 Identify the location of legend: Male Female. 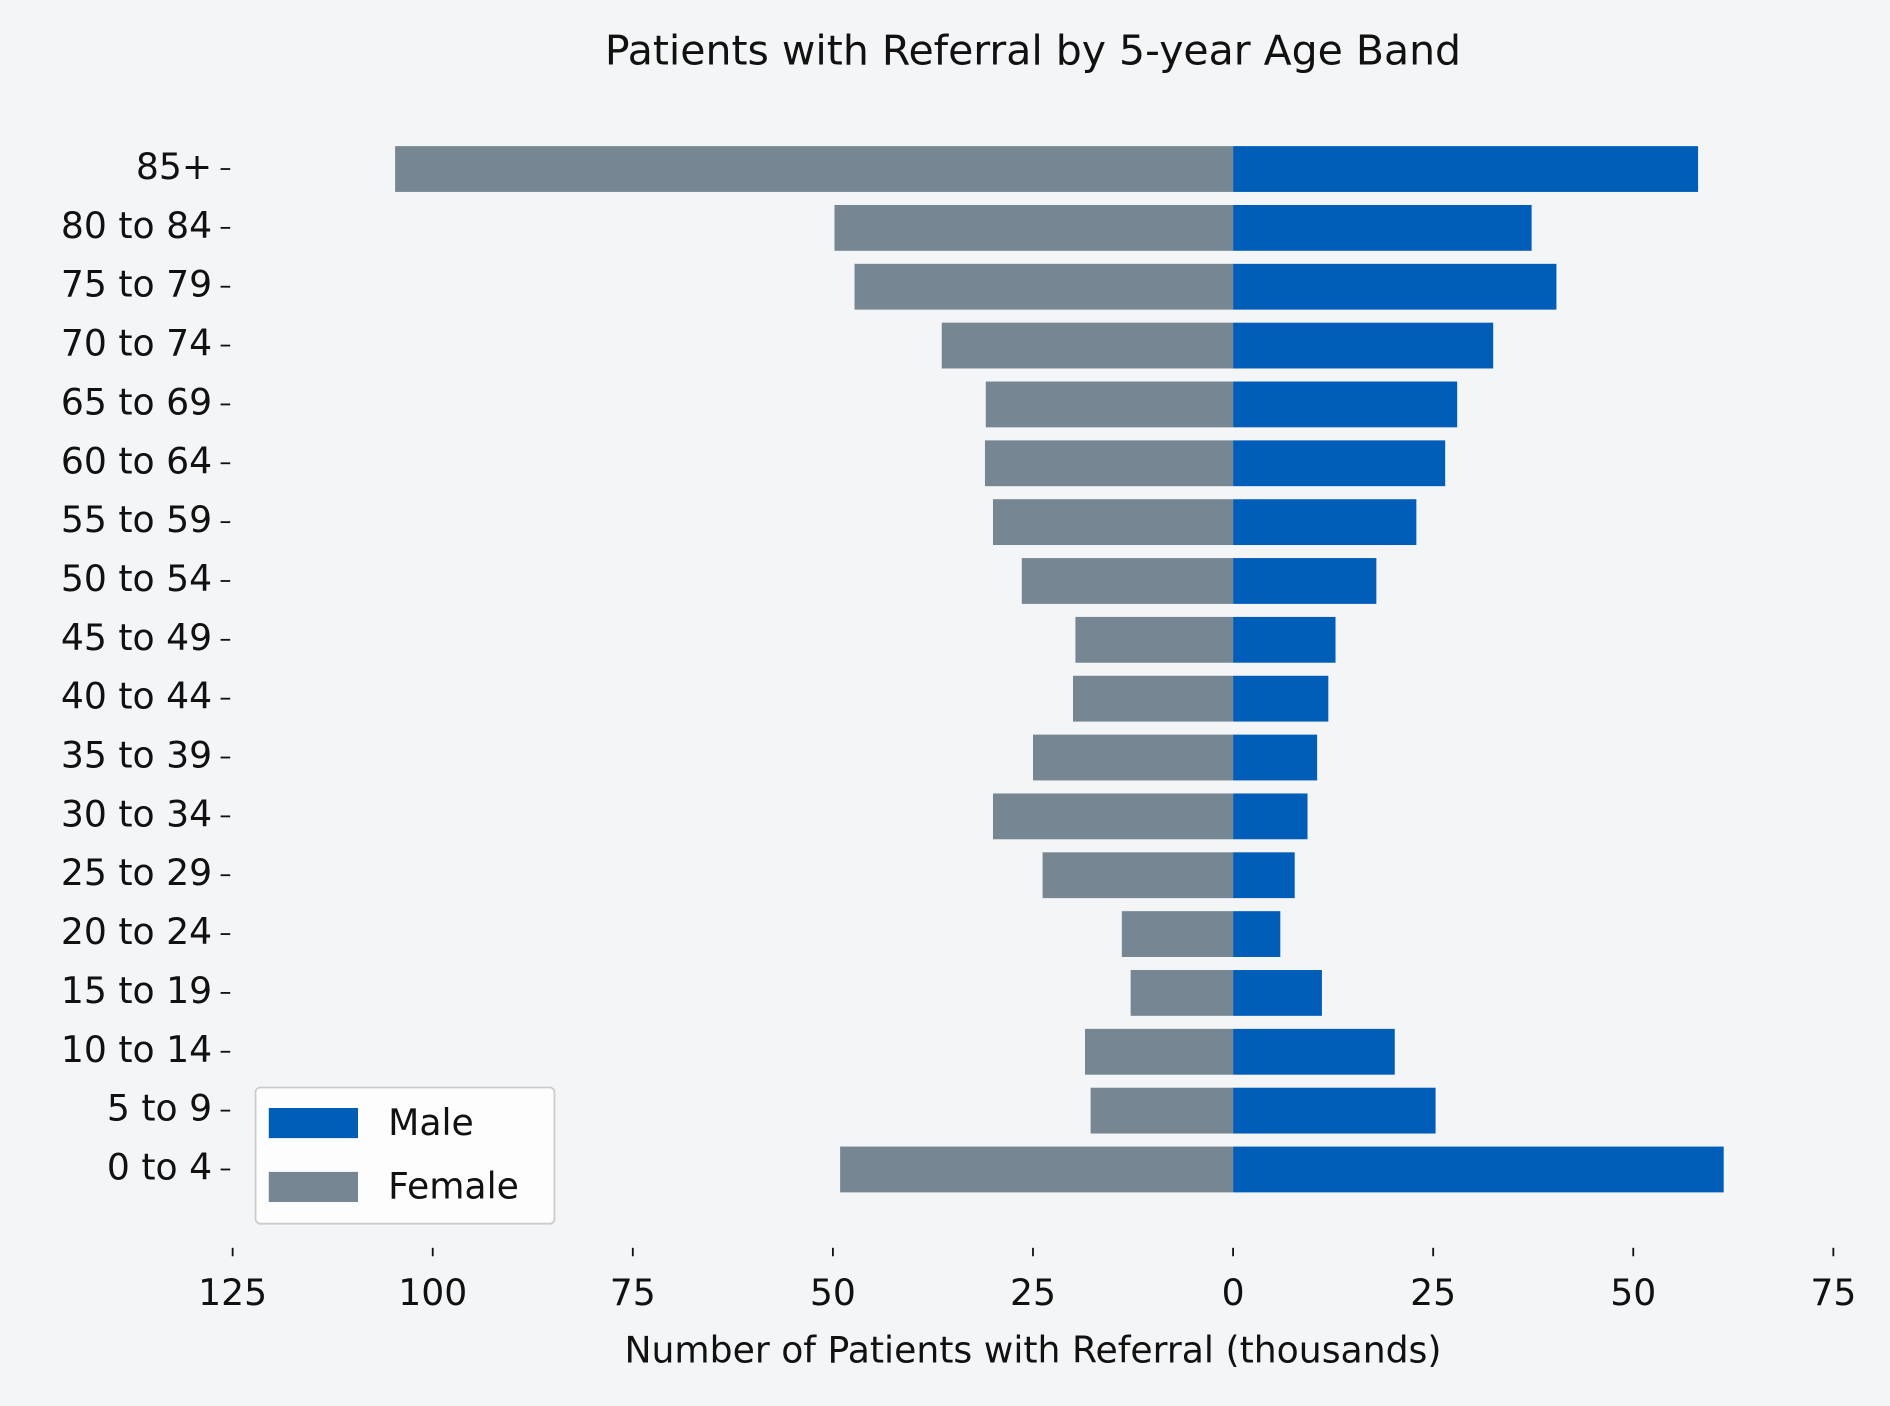
(405, 1155).